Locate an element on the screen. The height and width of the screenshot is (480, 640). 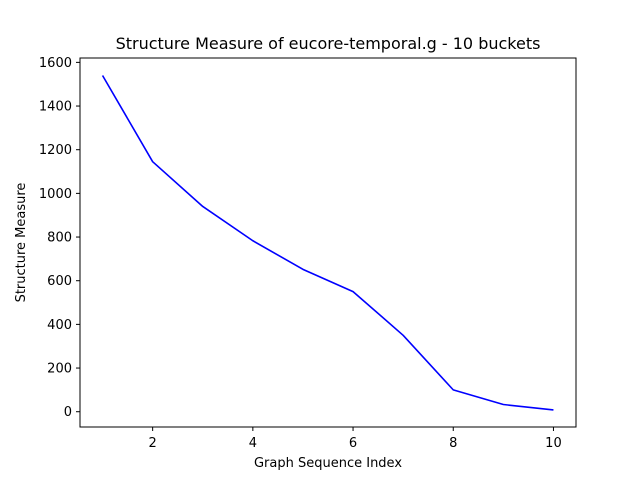
y-tick-label: 1000 is located at coordinates (55, 194).